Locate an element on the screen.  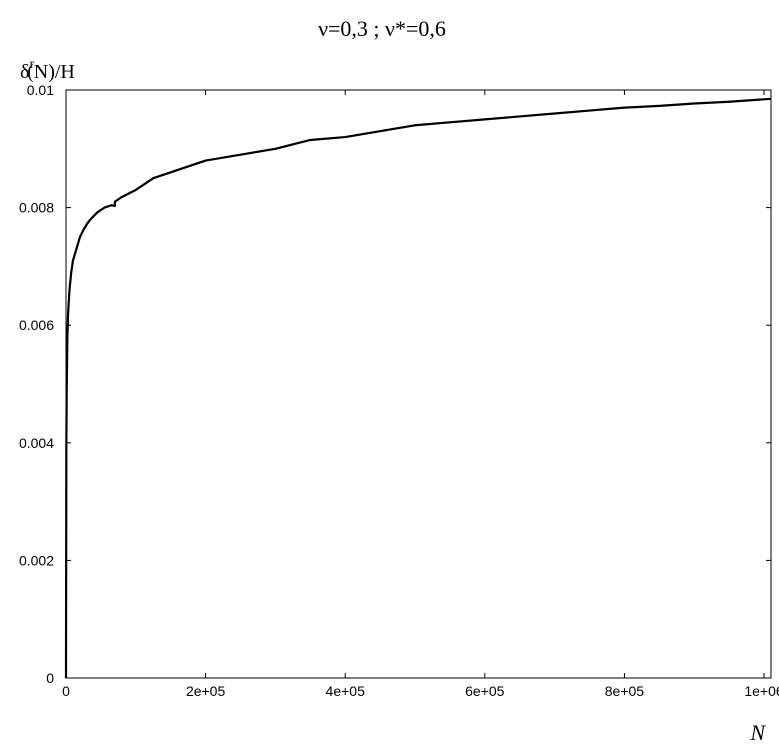
x-tick-label-0: 0 is located at coordinates (66, 691).